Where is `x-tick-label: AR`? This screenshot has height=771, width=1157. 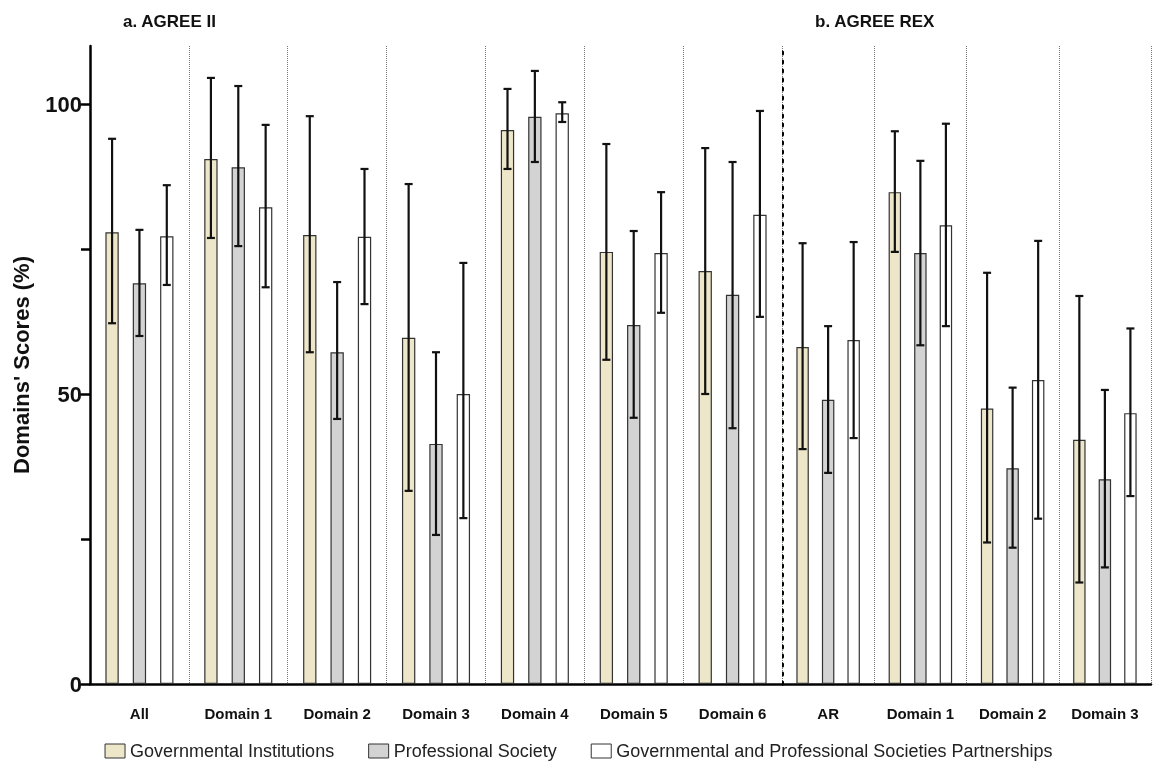
x-tick-label: AR is located at coordinates (828, 713).